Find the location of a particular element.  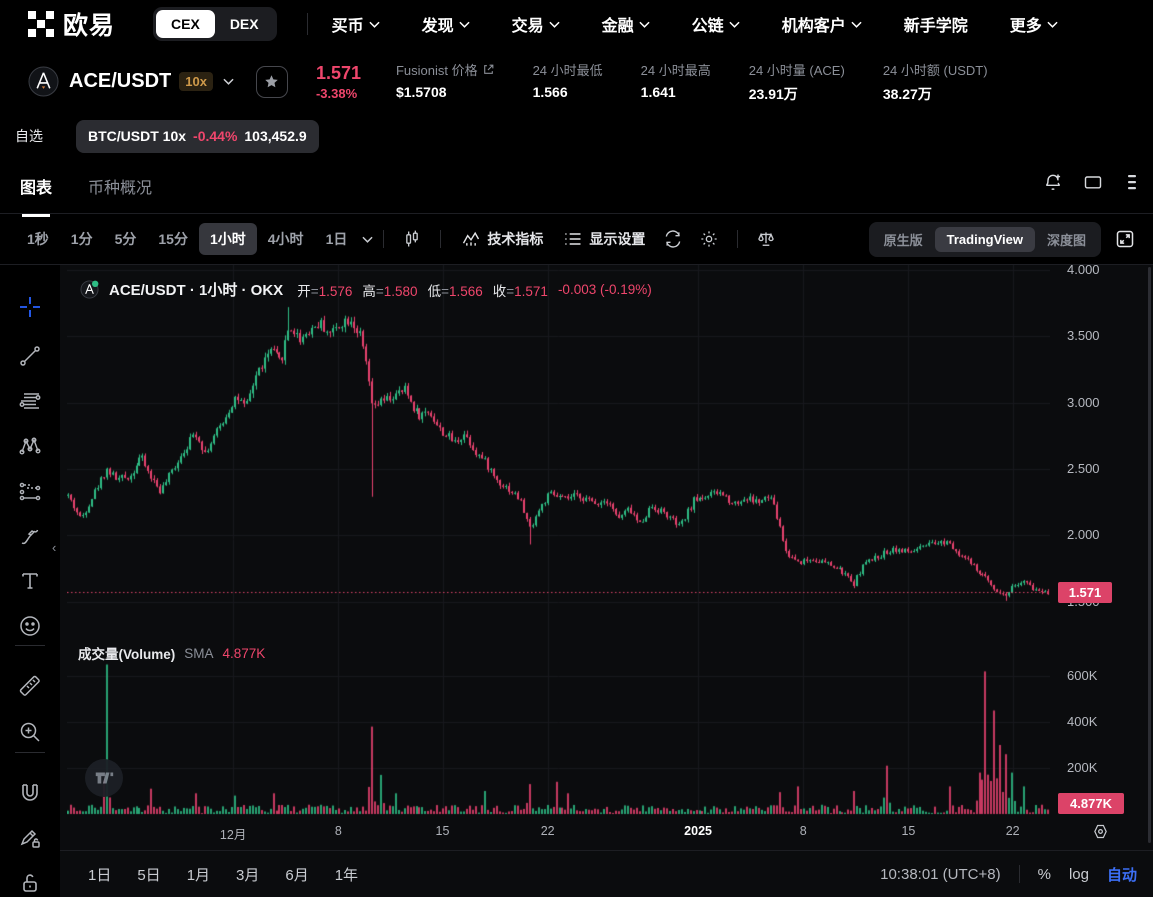

range-4: 6月 is located at coordinates (297, 875).